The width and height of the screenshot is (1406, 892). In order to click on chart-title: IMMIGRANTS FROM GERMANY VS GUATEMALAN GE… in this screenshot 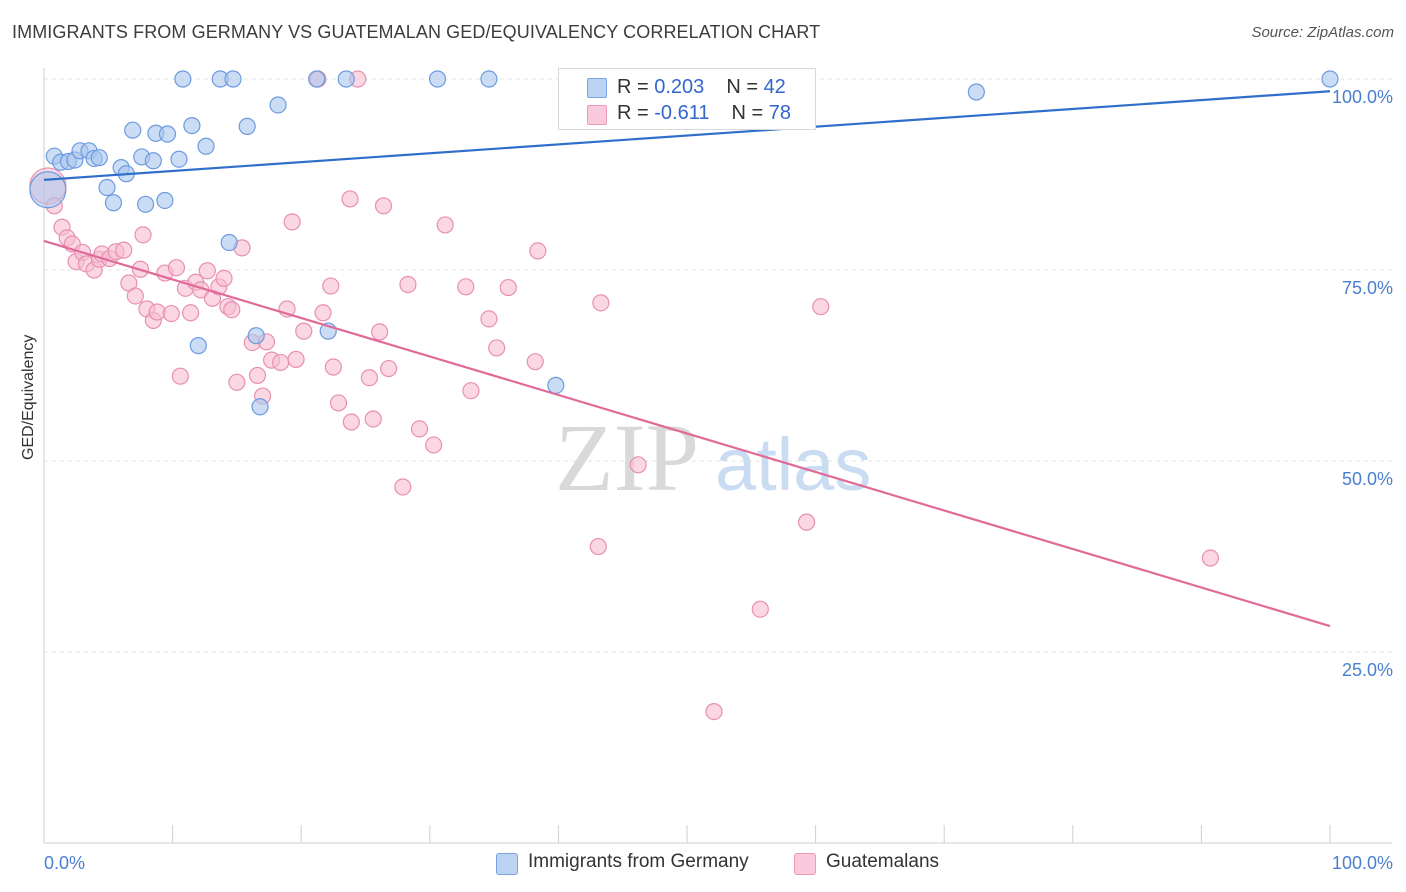, I will do `click(416, 32)`.